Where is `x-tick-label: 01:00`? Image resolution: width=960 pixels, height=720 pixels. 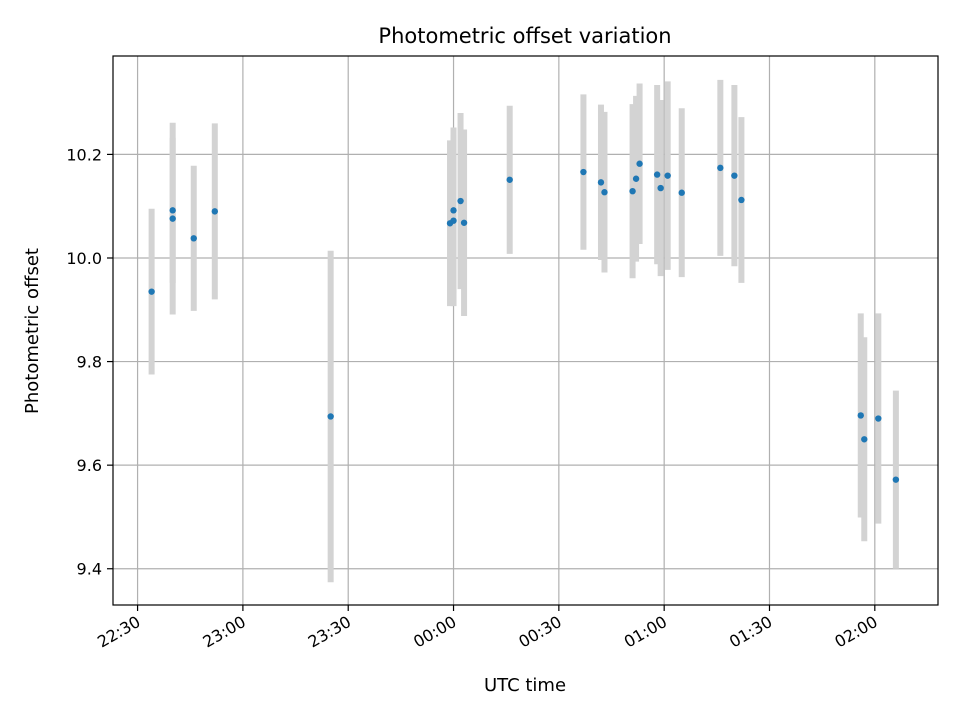
x-tick-label: 01:00 is located at coordinates (645, 632).